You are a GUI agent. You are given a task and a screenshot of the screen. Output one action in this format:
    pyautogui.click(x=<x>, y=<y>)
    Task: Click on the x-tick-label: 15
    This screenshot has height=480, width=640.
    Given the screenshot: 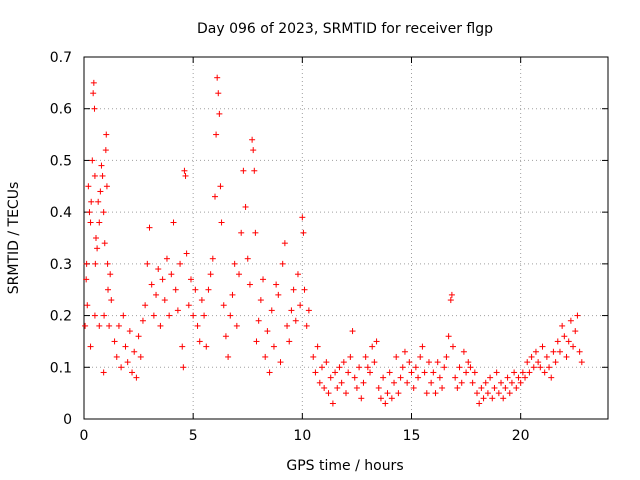 What is the action you would take?
    pyautogui.click(x=412, y=436)
    